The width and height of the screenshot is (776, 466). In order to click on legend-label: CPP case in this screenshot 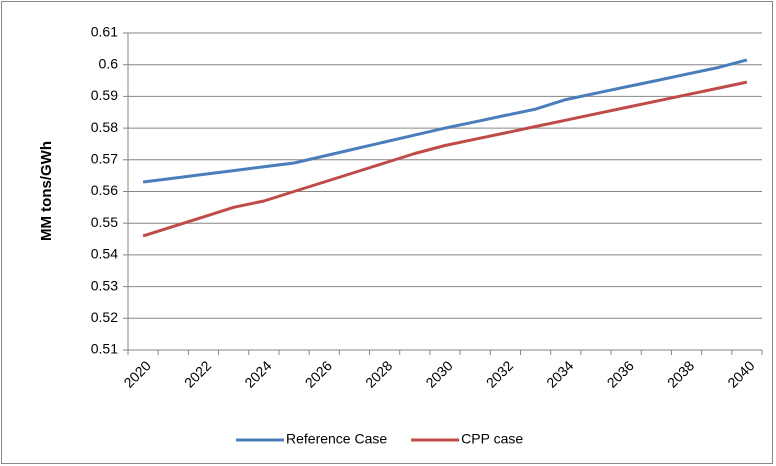, I will do `click(492, 439)`.